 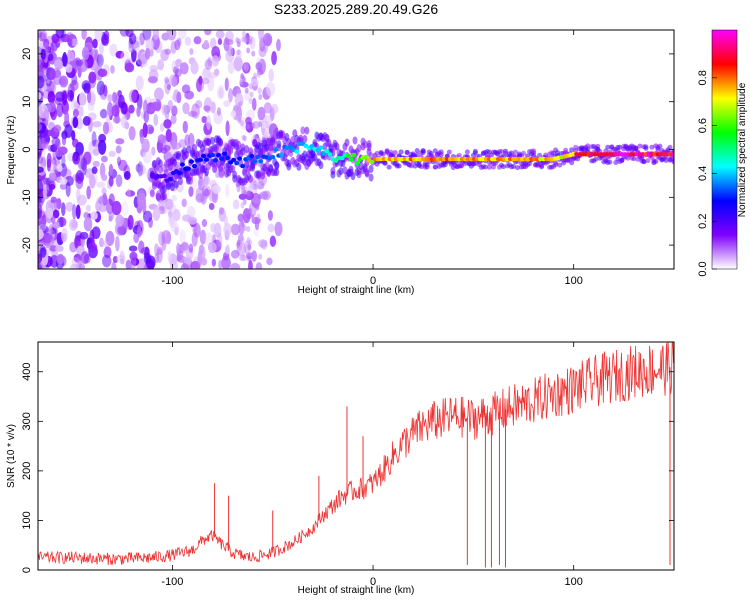 I want to click on colorbar-tick-label: 0.2, so click(x=703, y=221).